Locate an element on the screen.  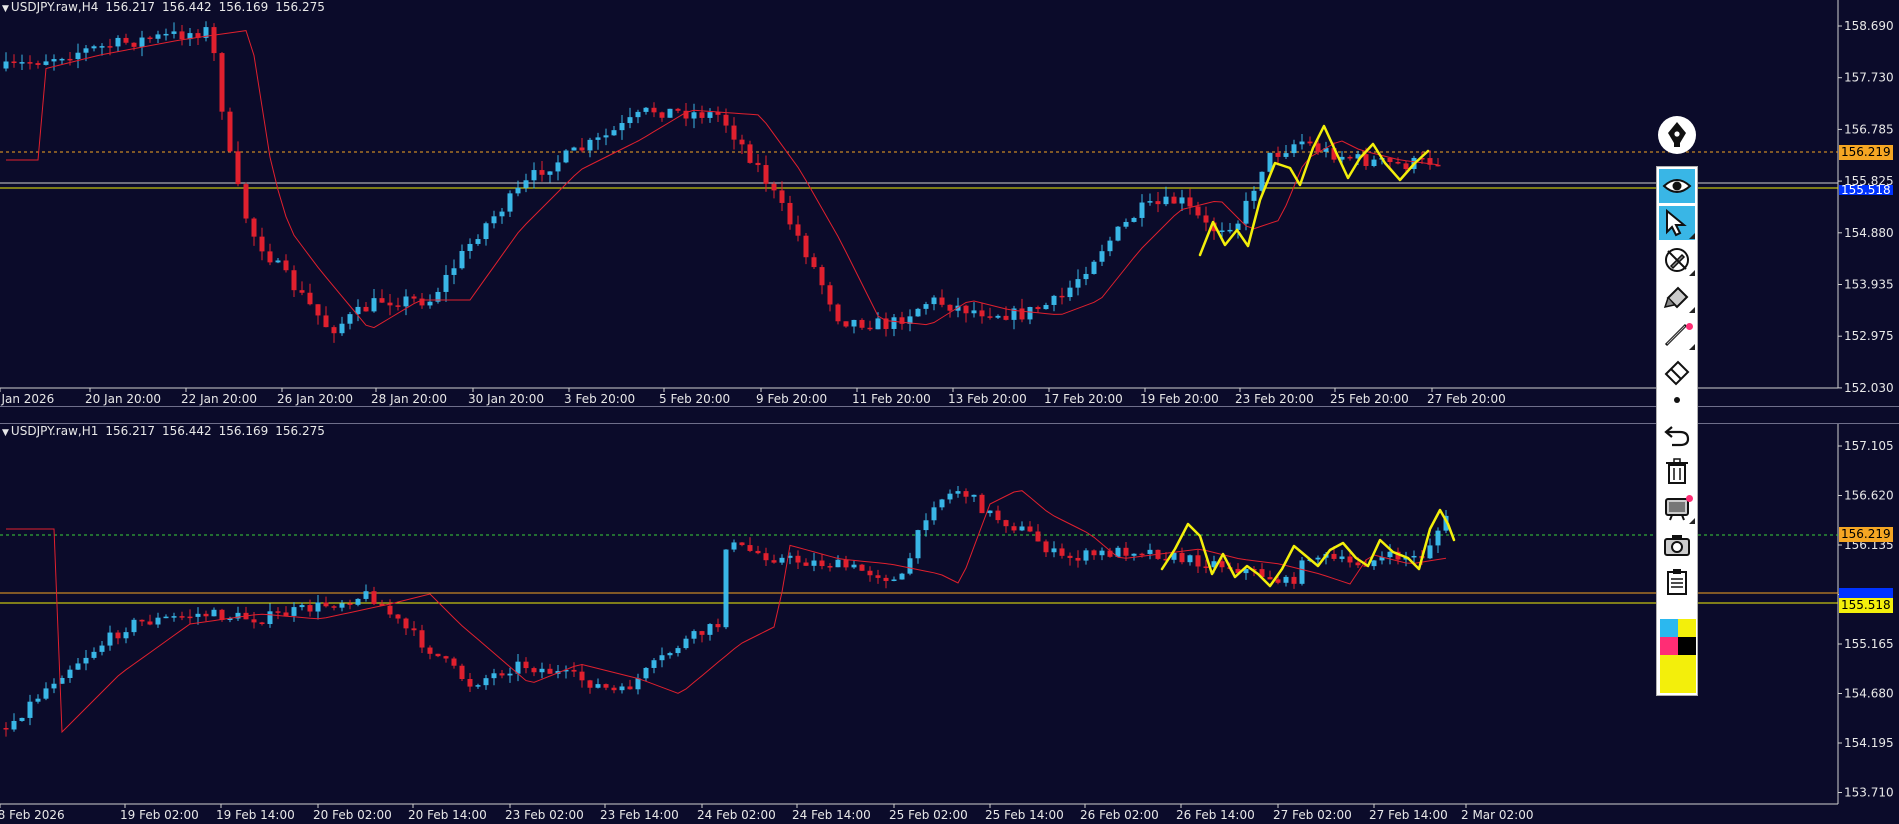
current-color-swatch is located at coordinates (1678, 674).